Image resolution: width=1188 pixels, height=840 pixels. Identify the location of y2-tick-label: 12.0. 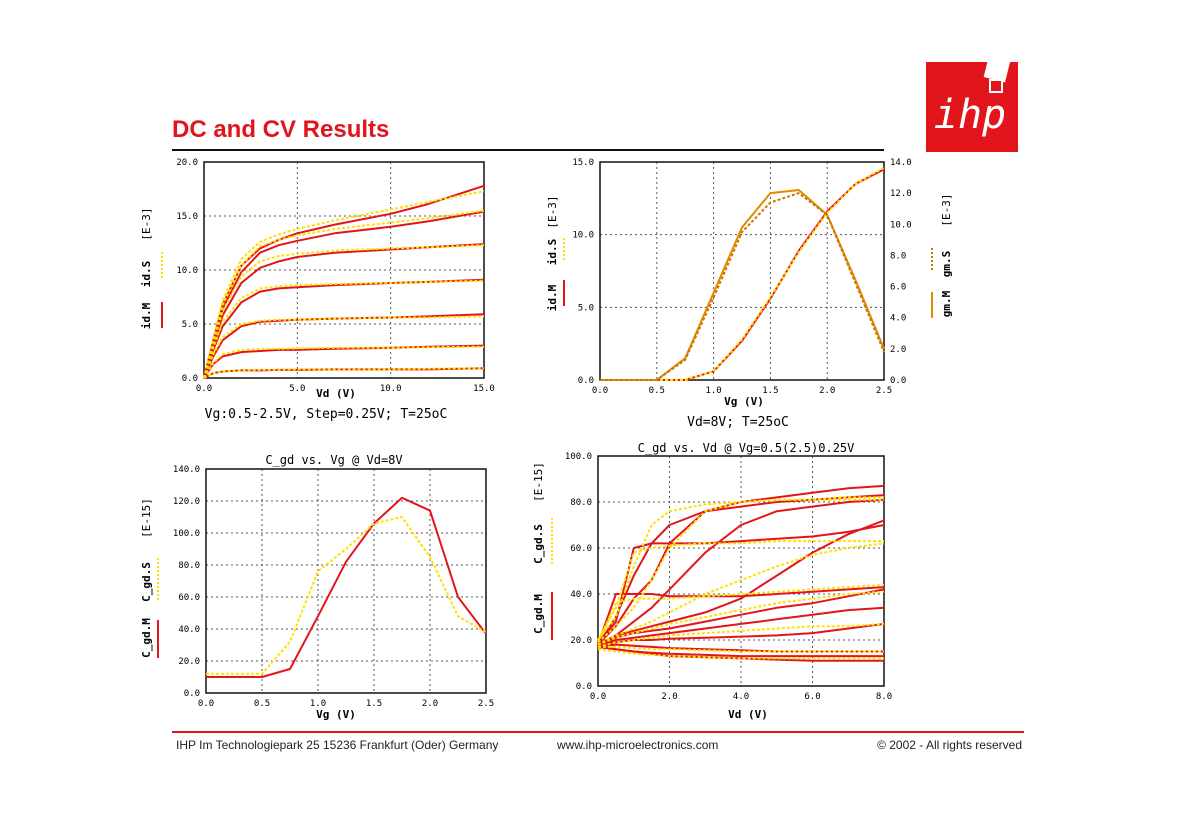
(901, 194).